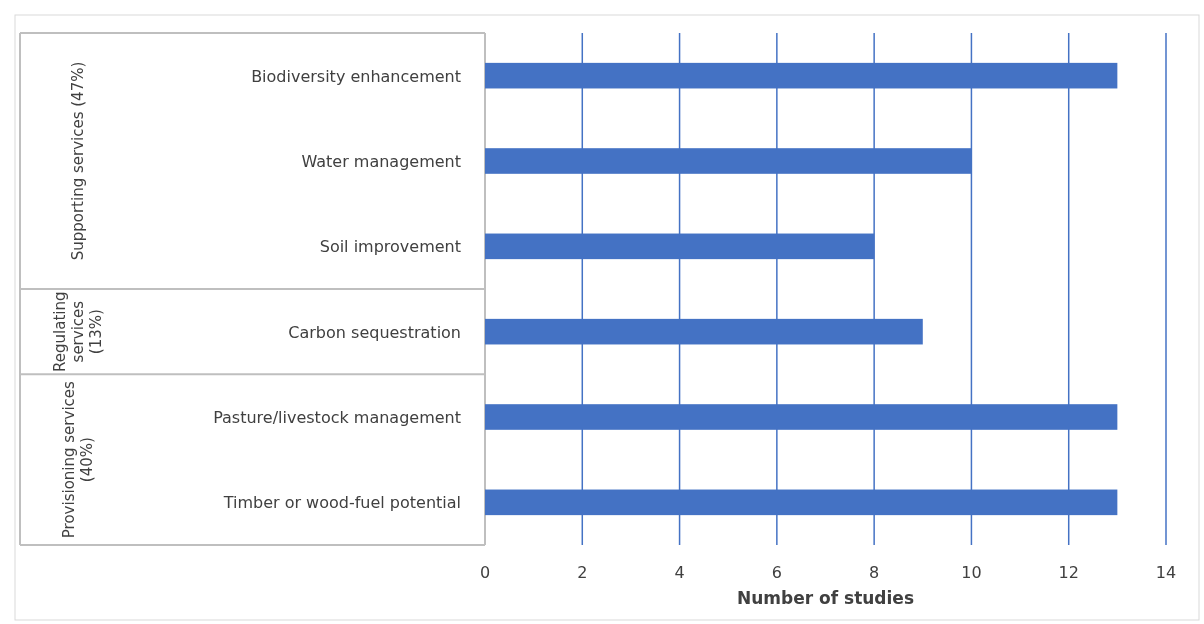 The height and width of the screenshot is (624, 1204). What do you see at coordinates (825, 598) in the screenshot?
I see `x-axis-title: Number of studies` at bounding box center [825, 598].